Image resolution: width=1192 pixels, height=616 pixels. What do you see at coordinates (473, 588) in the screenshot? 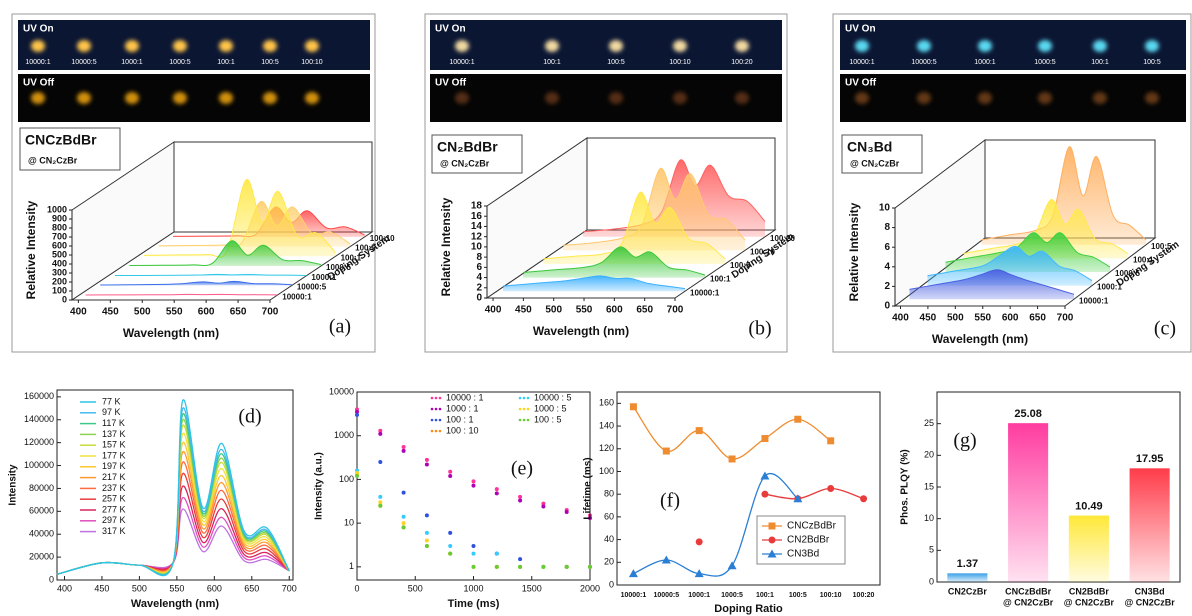
I see `x-tick-label: 1000` at bounding box center [473, 588].